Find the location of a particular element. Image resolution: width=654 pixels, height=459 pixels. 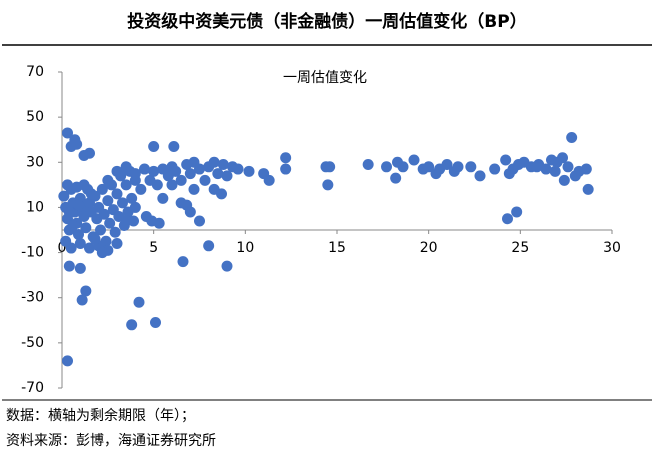

y-tick-label: 10 is located at coordinates (35, 207).